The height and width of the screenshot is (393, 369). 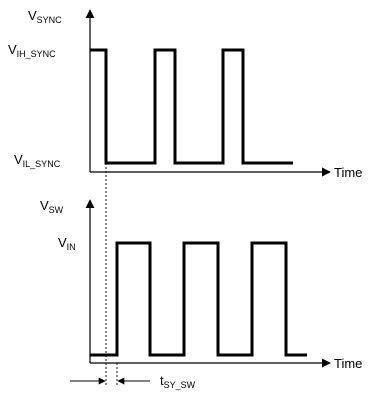 What do you see at coordinates (67, 243) in the screenshot?
I see `sw-high-label: VIN` at bounding box center [67, 243].